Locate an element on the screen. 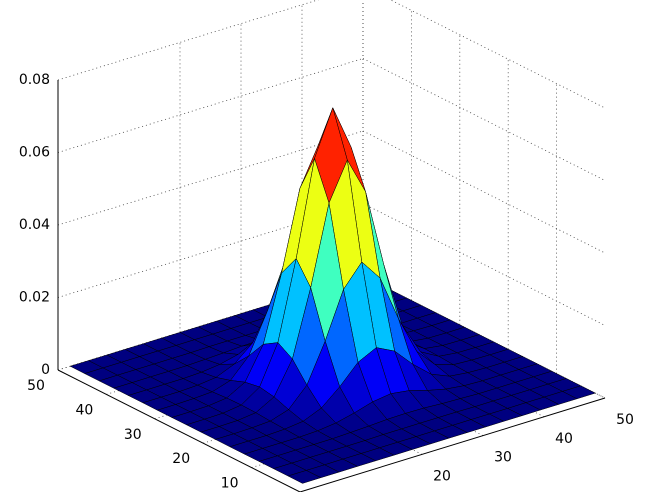 Image resolution: width=649 pixels, height=492 pixels. surface-patch is located at coordinates (304, 477).